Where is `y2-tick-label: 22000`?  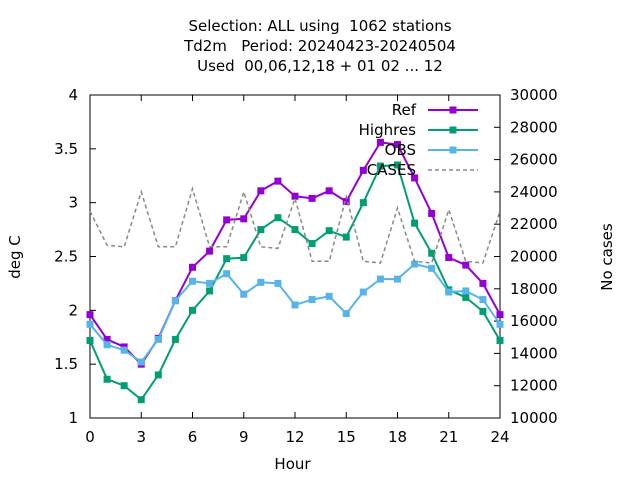
y2-tick-label: 22000 is located at coordinates (534, 224).